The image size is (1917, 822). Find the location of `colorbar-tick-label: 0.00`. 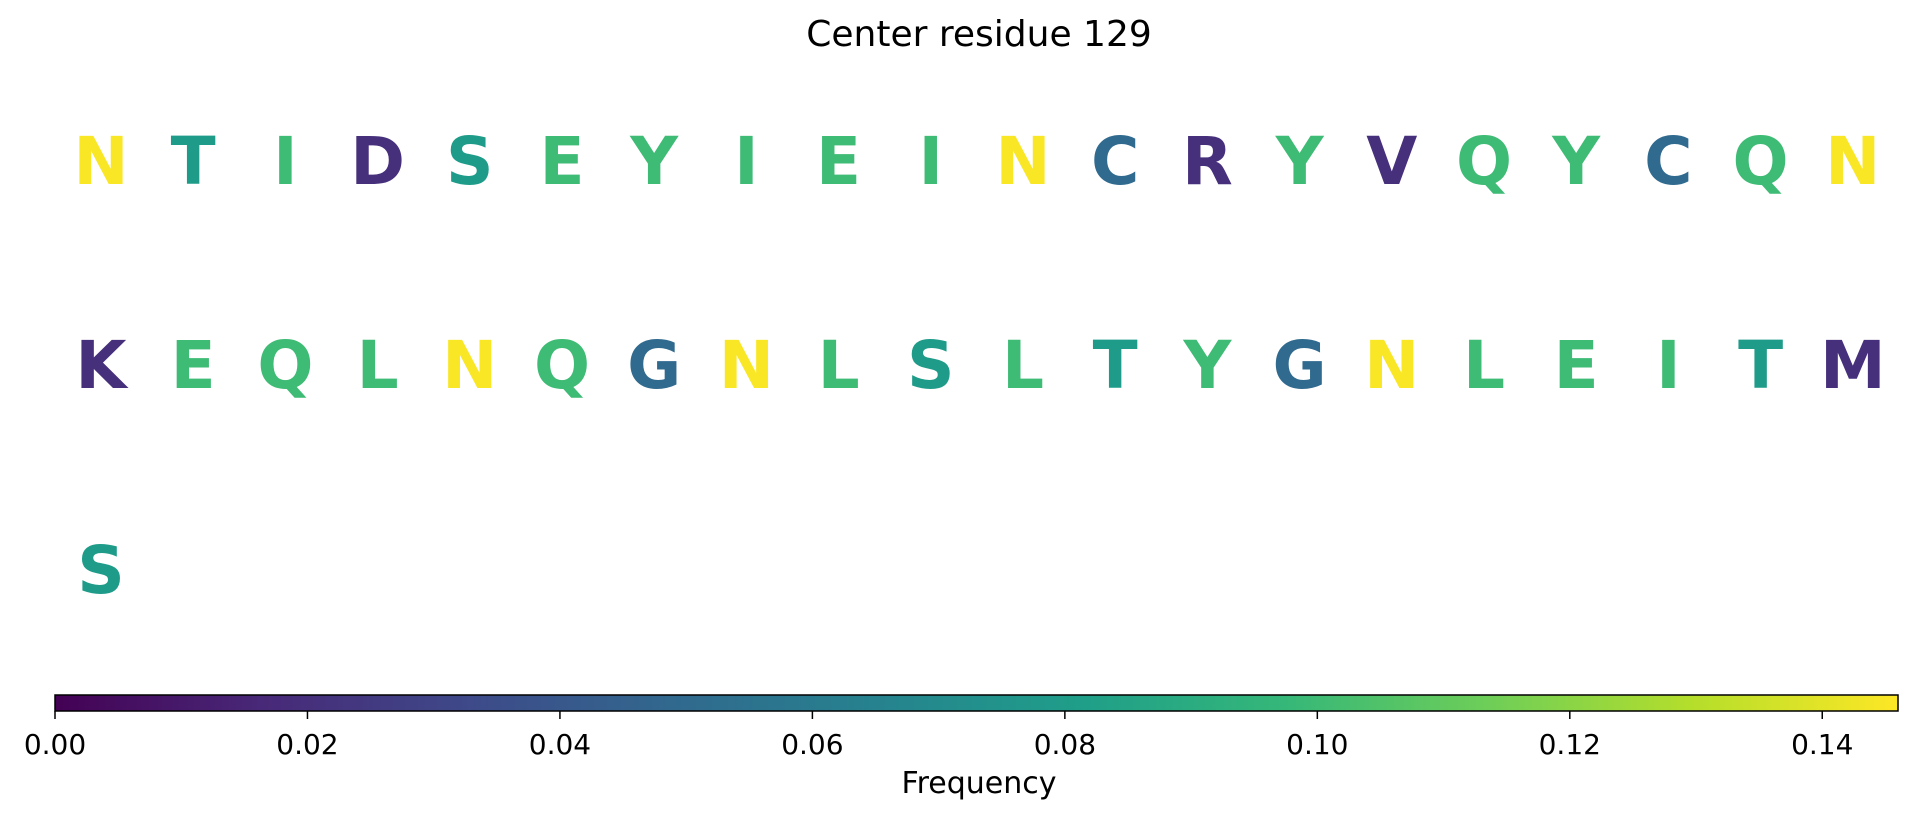

colorbar-tick-label: 0.00 is located at coordinates (55, 744).